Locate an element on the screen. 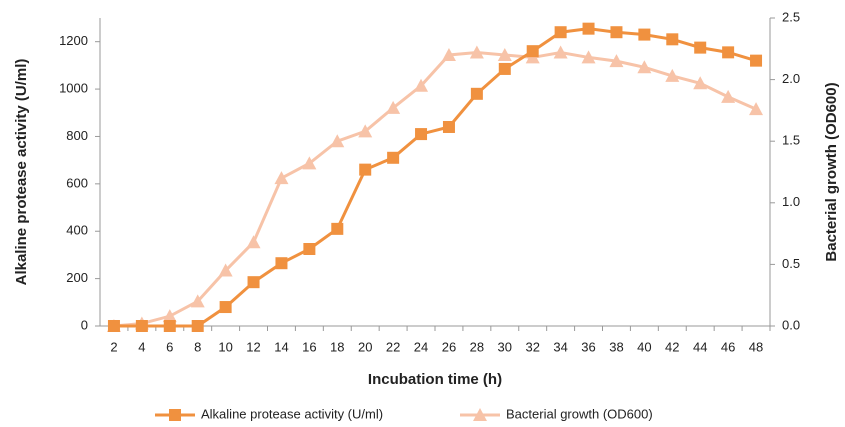 The image size is (845, 427). x-tick-label: 44 is located at coordinates (700, 346).